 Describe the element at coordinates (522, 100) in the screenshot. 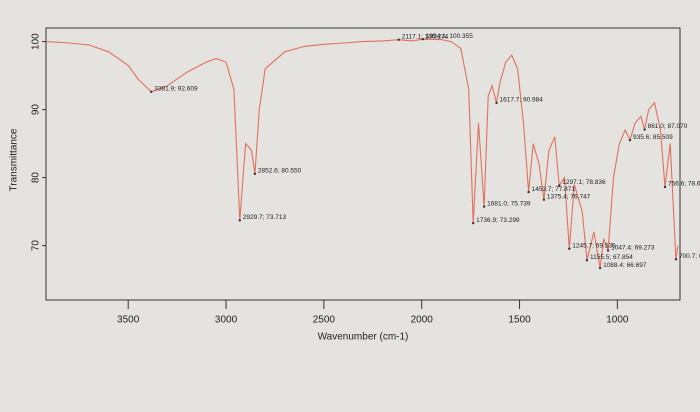

I see `peak-label: 1617.7; 90.984` at that location.